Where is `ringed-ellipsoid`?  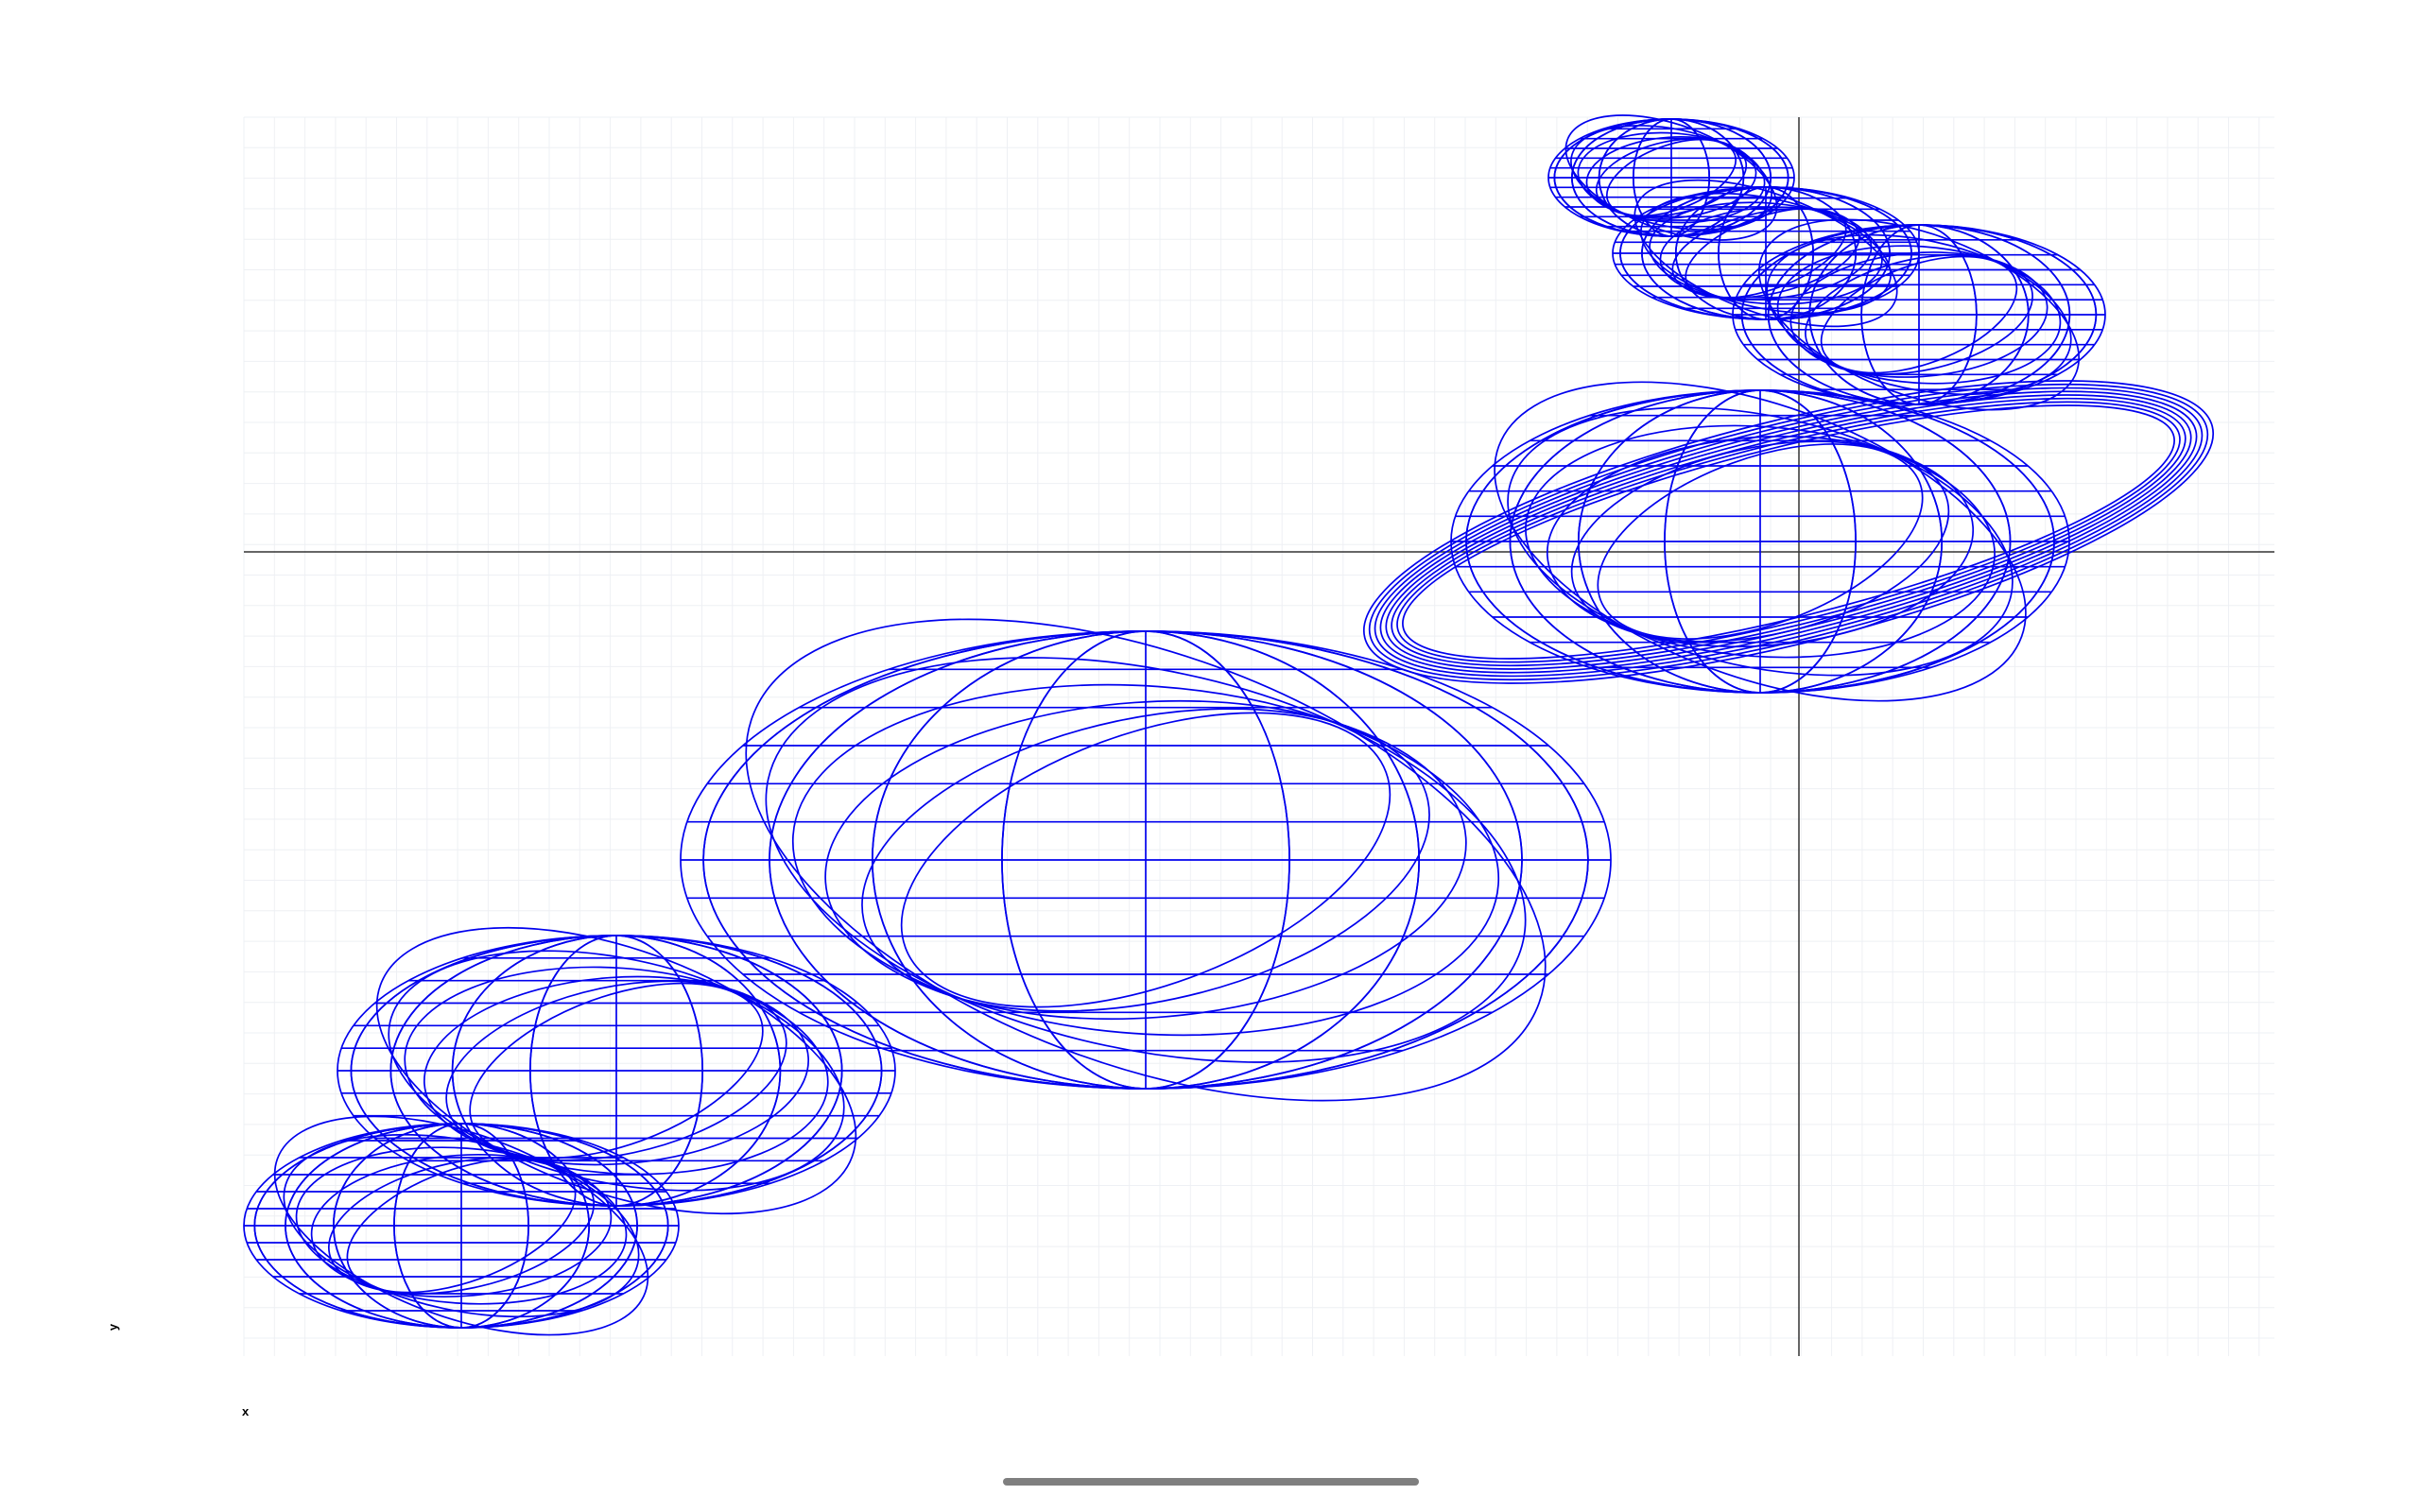 ringed-ellipsoid is located at coordinates (1788, 541).